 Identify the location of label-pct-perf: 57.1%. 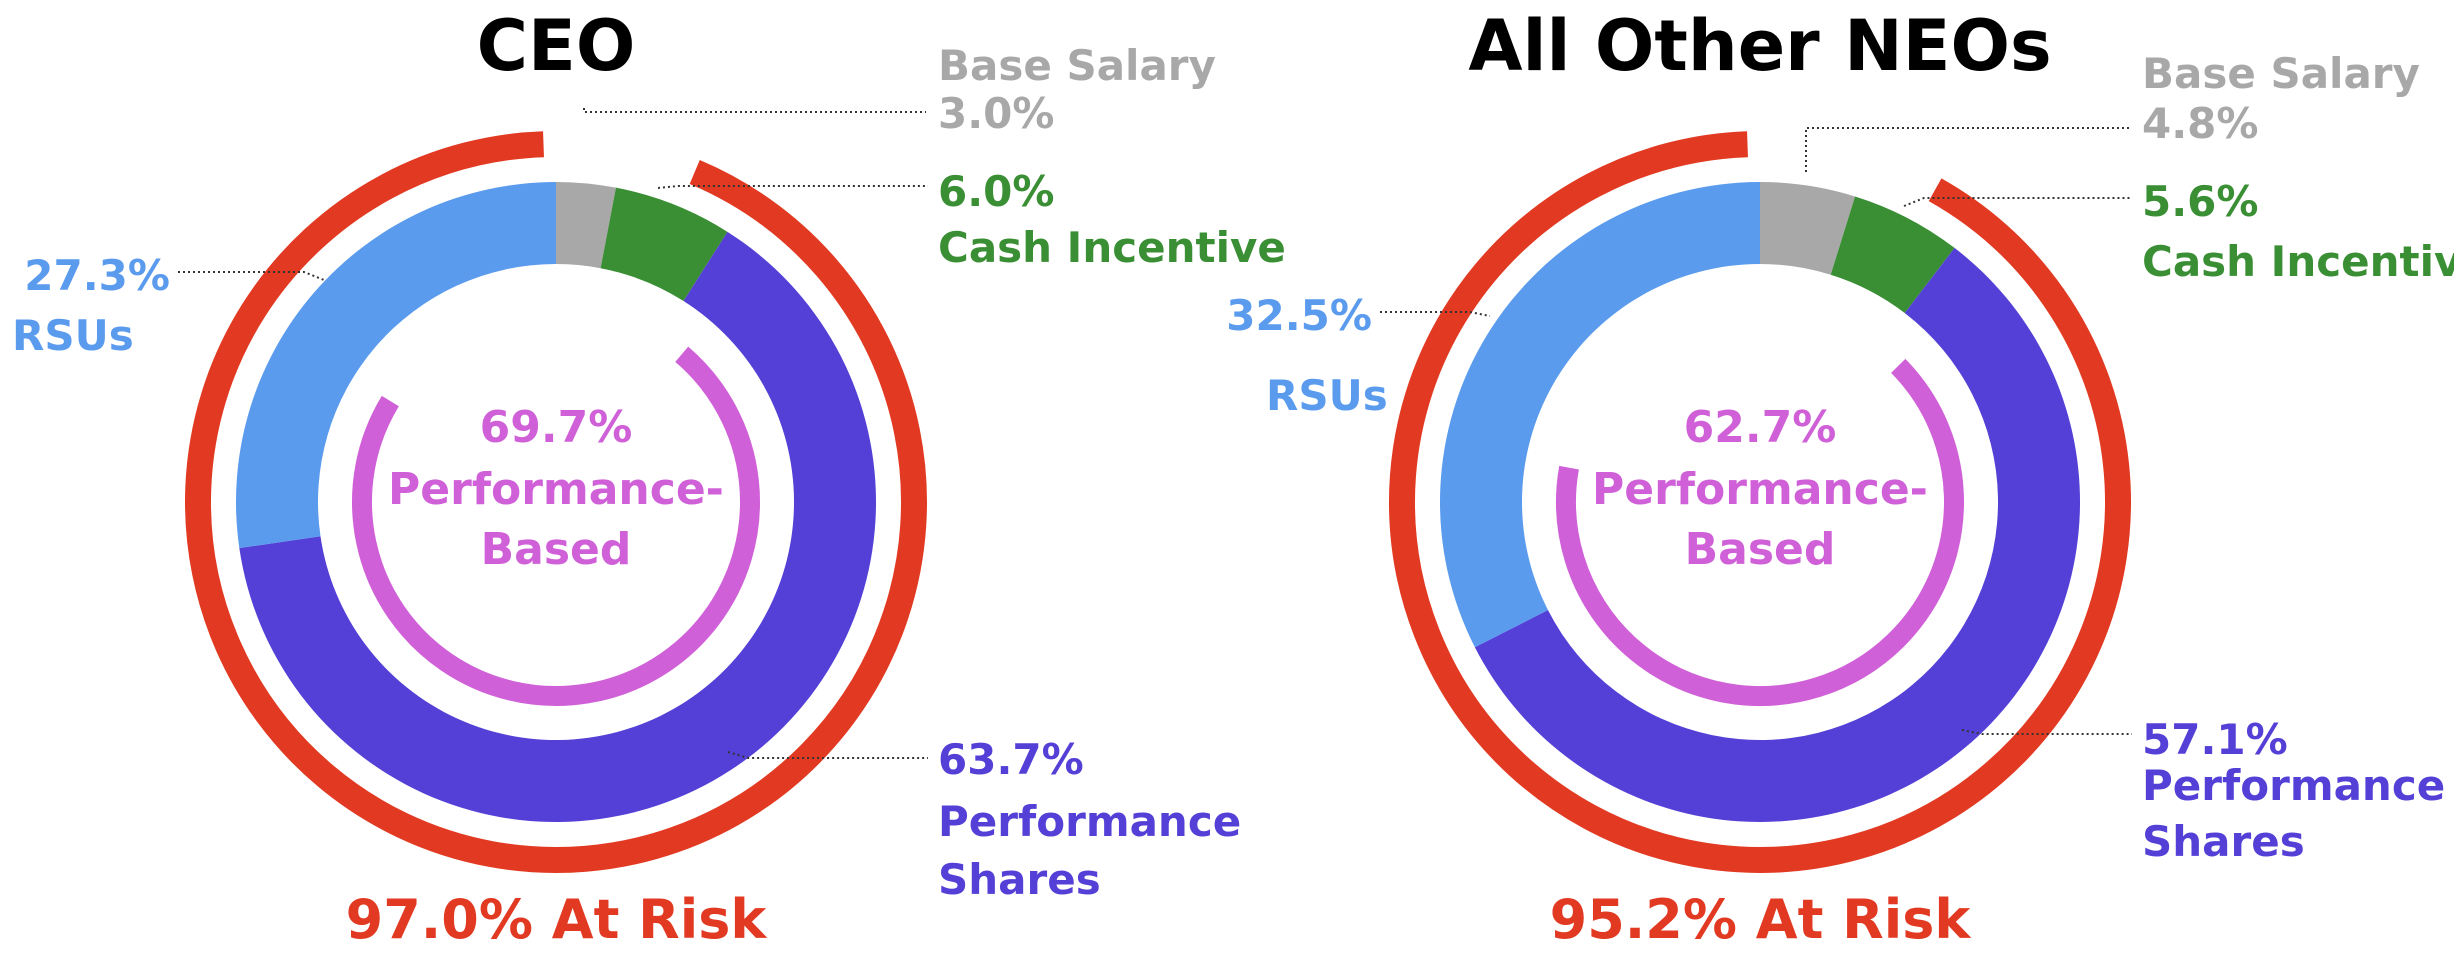
(2215, 739).